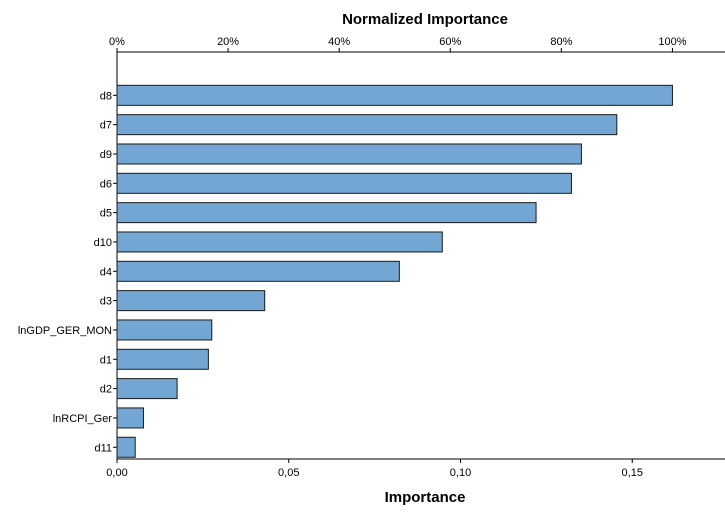 The height and width of the screenshot is (512, 725). I want to click on x-axis-title: Importance, so click(425, 497).